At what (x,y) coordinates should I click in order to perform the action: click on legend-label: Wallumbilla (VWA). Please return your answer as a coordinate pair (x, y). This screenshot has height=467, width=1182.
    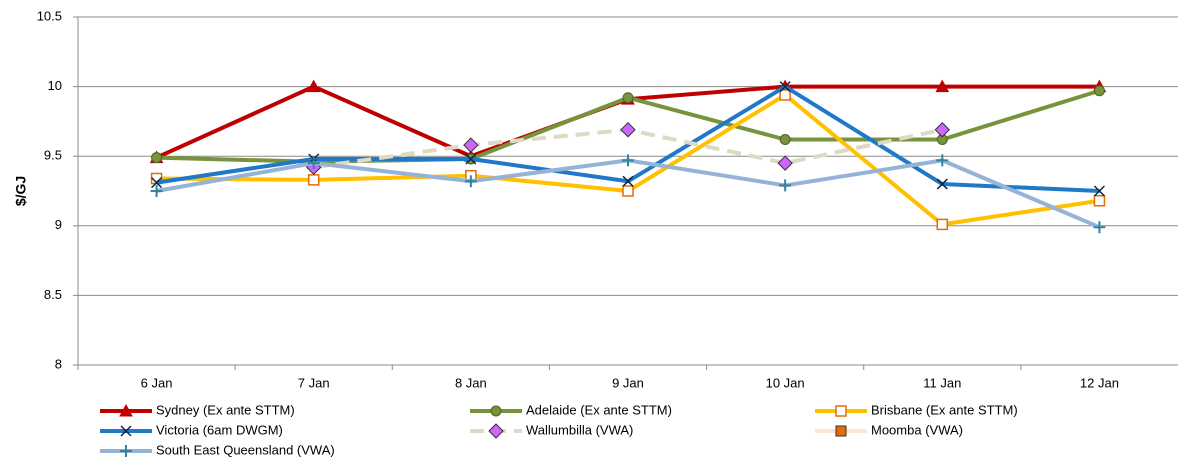
    Looking at the image, I should click on (579, 429).